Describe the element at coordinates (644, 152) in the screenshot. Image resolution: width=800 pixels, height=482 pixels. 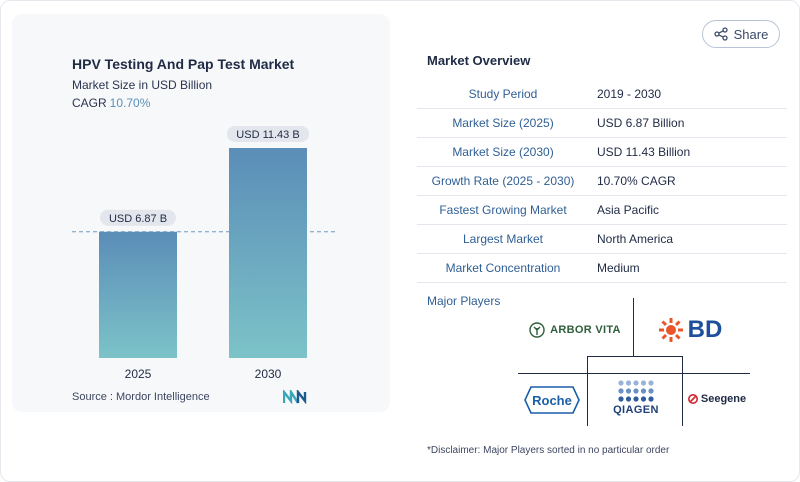
I see `overview-value: USD 11.43 Billion` at that location.